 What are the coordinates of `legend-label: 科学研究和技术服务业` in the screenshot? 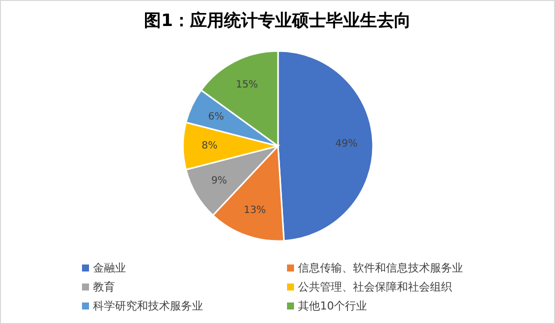 It's located at (148, 306).